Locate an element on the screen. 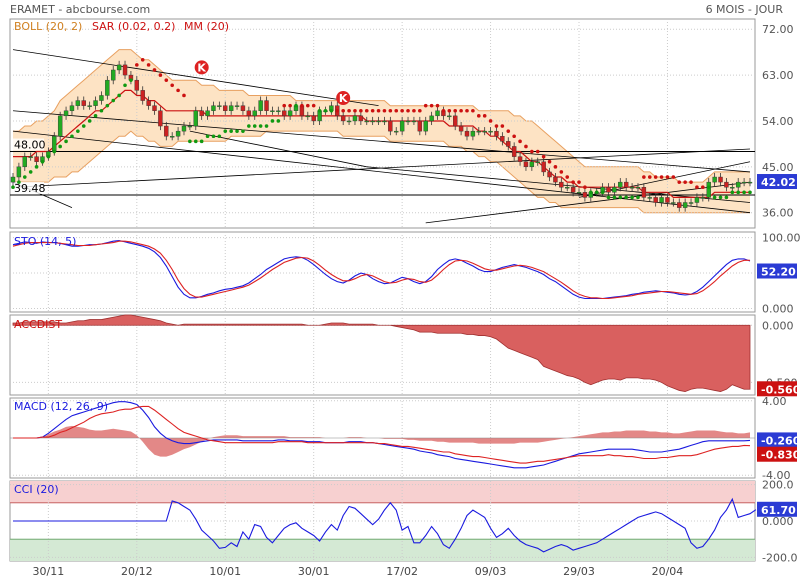  x-tick-label: 29/03 is located at coordinates (579, 571).